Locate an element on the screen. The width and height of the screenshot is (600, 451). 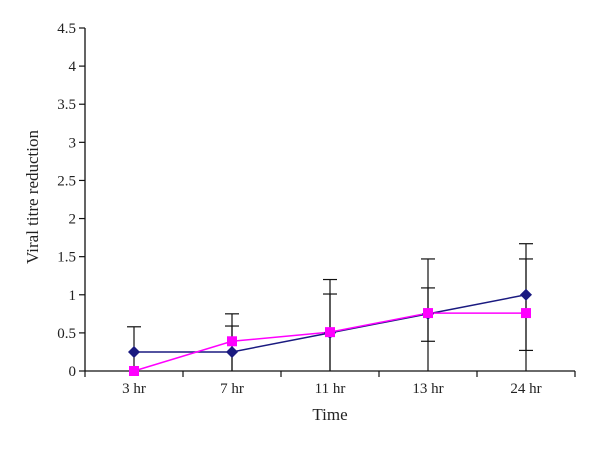
x-axis-title: Time is located at coordinates (329, 414).